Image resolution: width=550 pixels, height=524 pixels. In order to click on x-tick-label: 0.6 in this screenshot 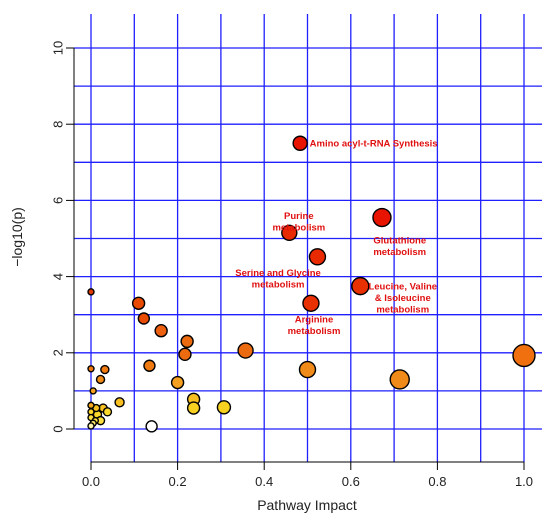, I will do `click(351, 481)`.